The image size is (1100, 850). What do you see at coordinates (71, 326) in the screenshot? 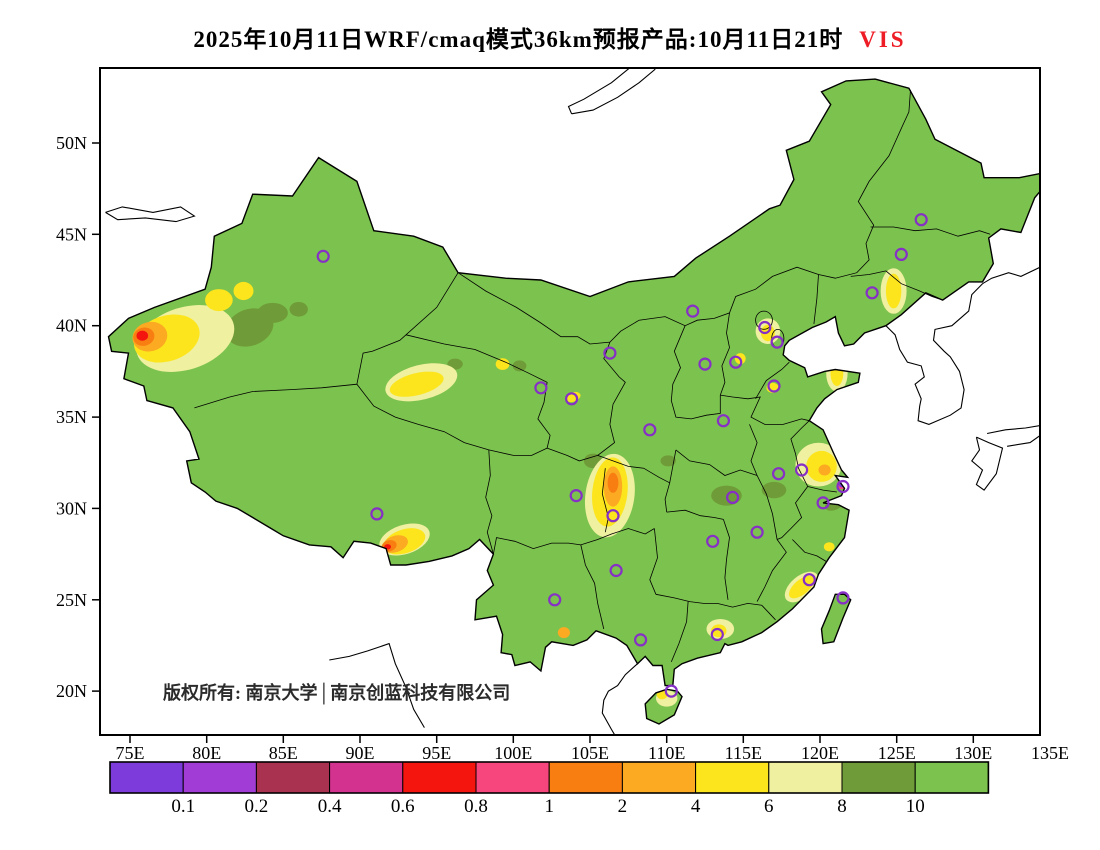
I see `lat-label: 40N` at bounding box center [71, 326].